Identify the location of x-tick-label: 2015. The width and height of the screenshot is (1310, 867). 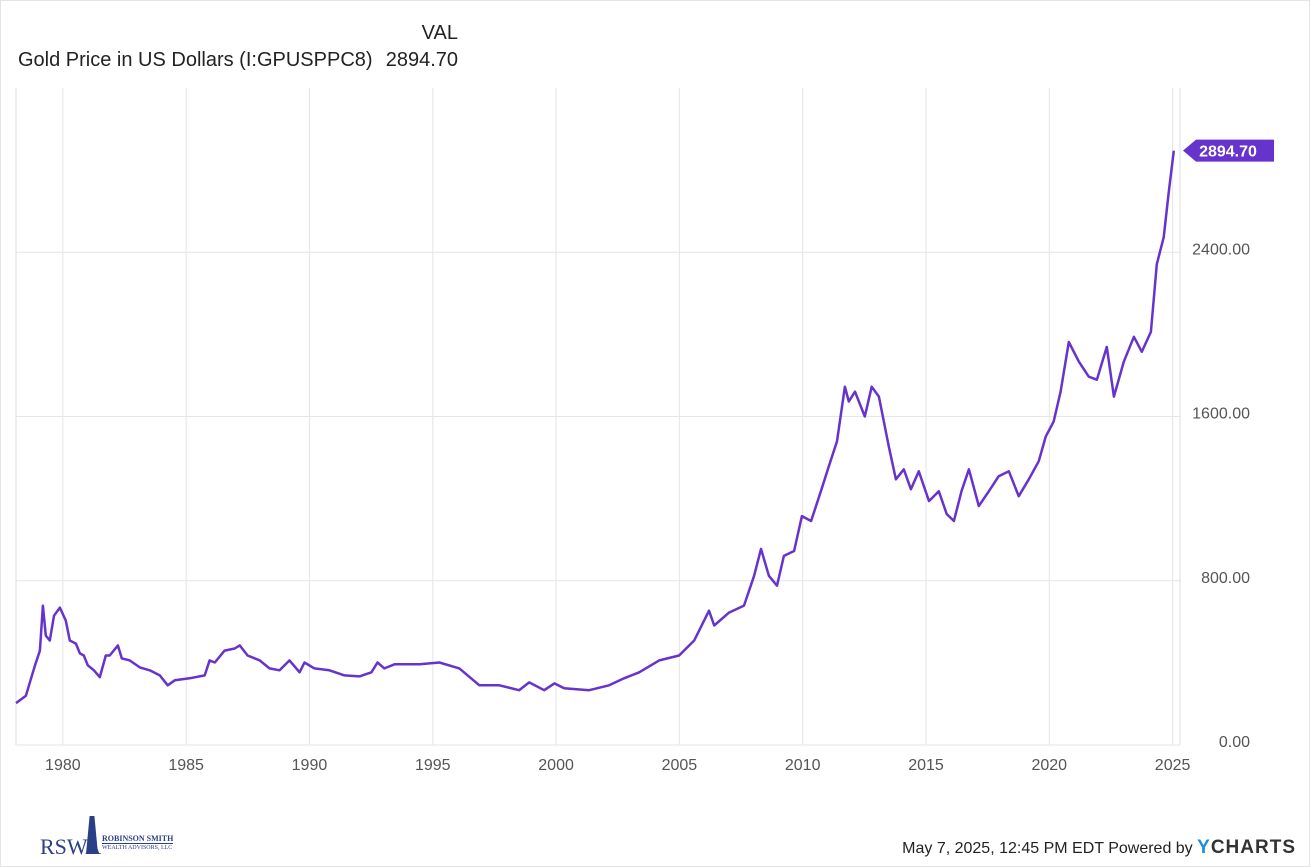
(926, 765).